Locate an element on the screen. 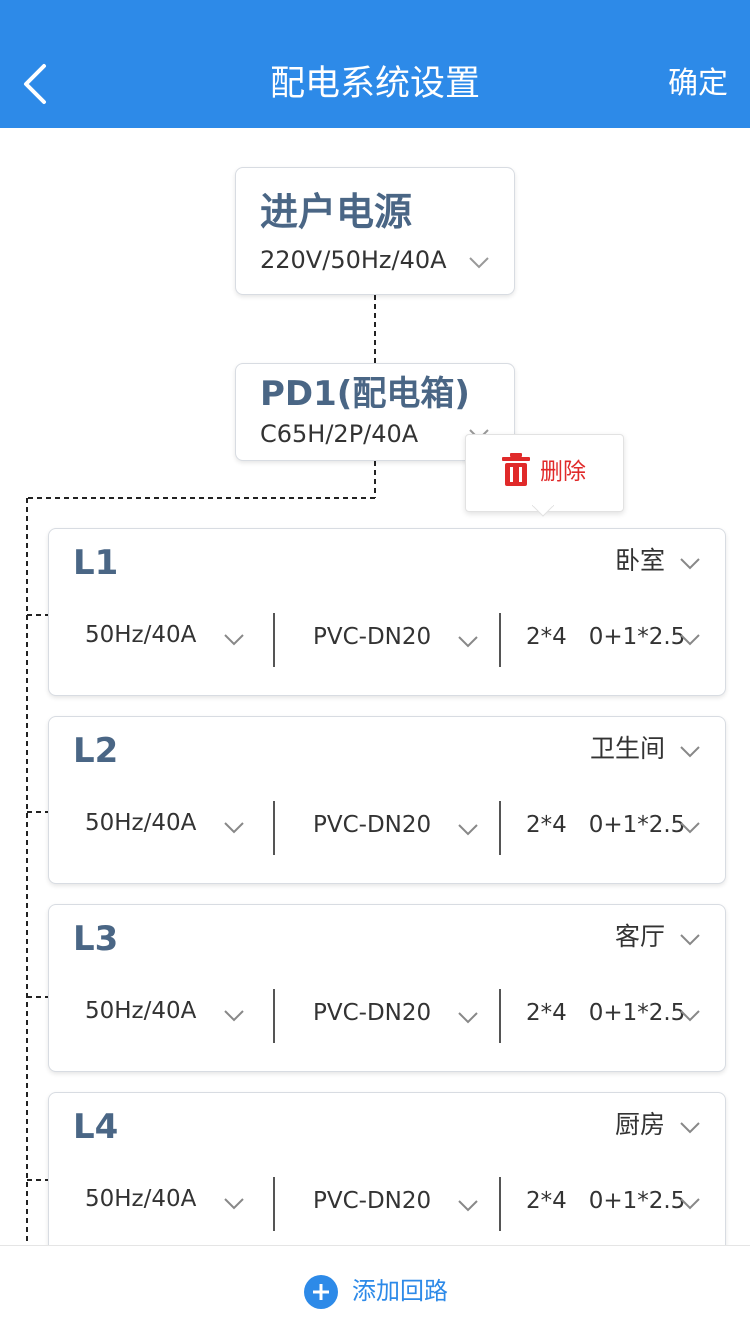 Image resolution: width=750 pixels, height=1334 pixels. popup-arrow is located at coordinates (543, 511).